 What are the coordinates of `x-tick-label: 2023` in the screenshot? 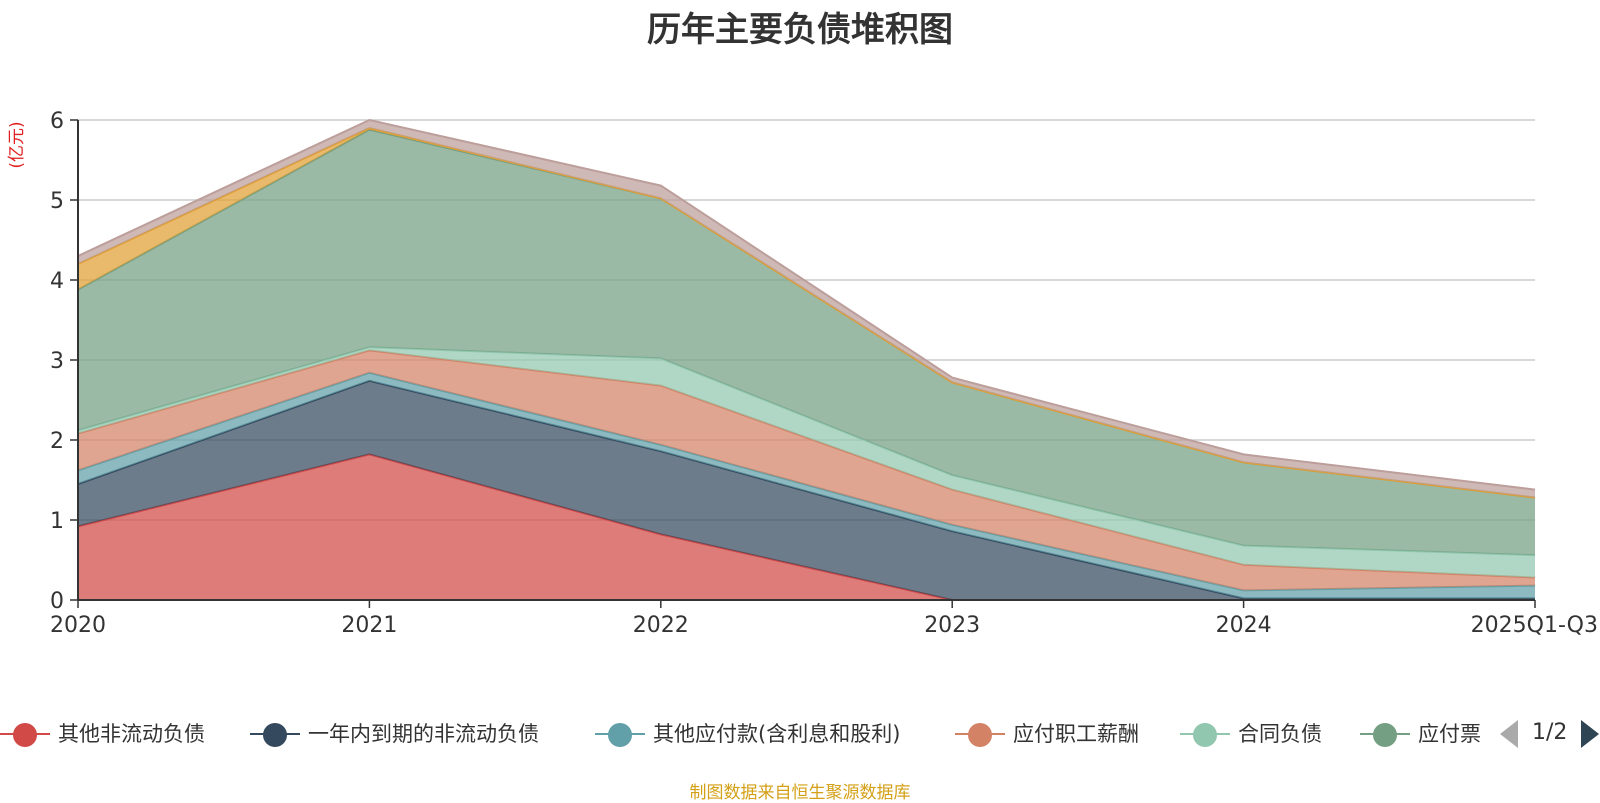 It's located at (952, 625).